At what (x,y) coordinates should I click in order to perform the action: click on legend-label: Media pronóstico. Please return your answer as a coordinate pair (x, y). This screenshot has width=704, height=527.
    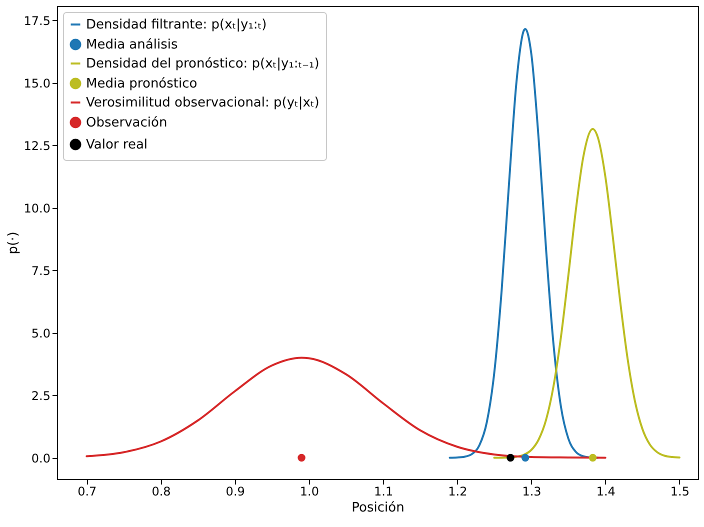
    Looking at the image, I should click on (142, 84).